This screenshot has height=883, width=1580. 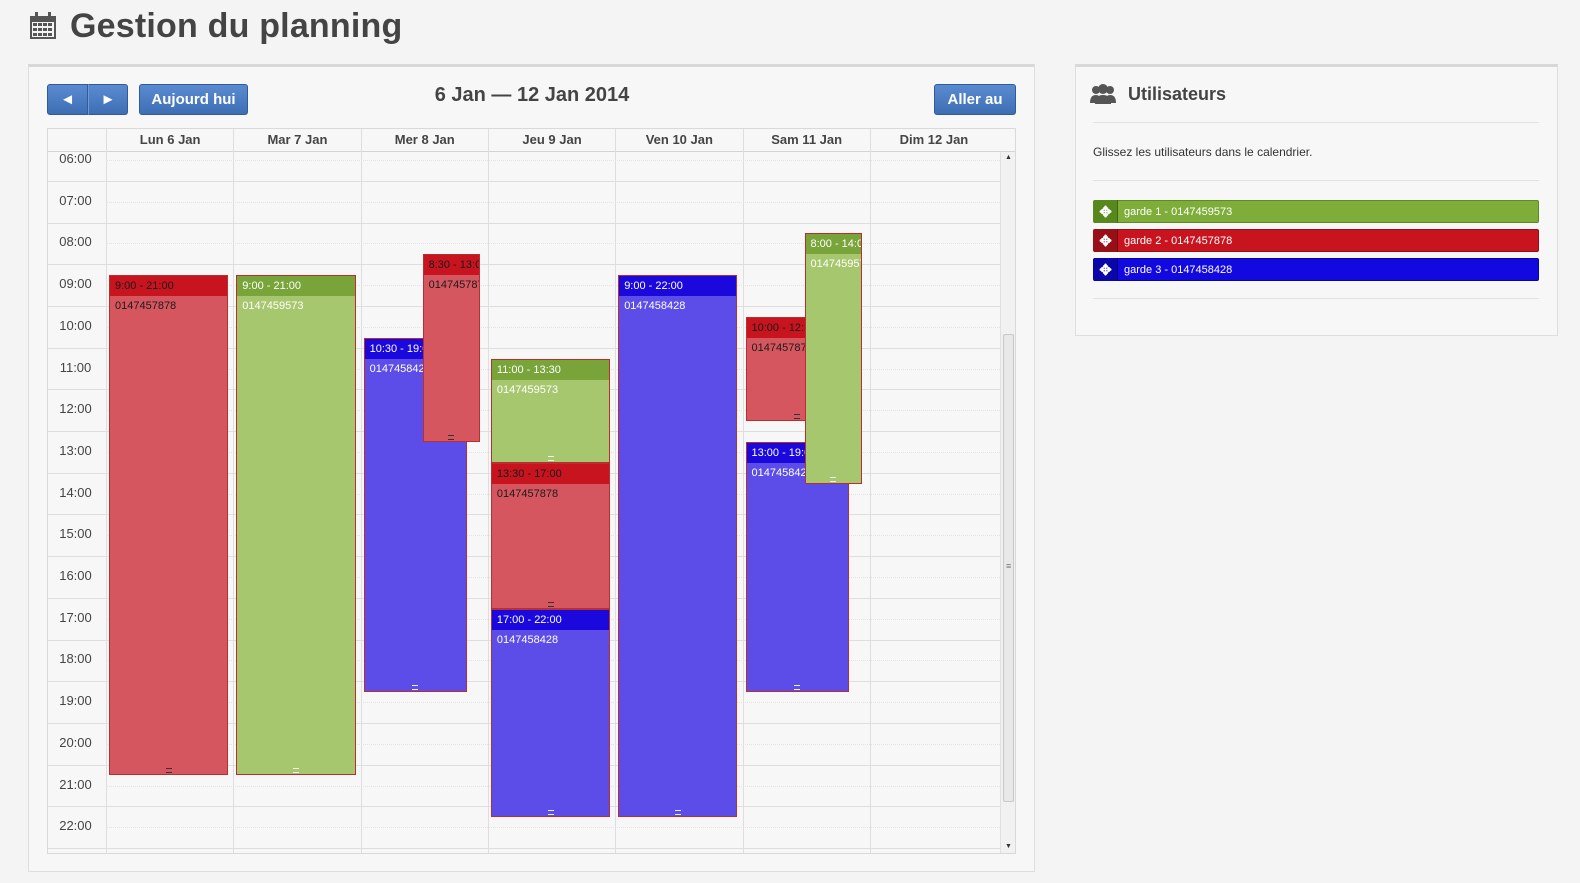 What do you see at coordinates (296, 140) in the screenshot?
I see `day-header: Mar 7 Jan` at bounding box center [296, 140].